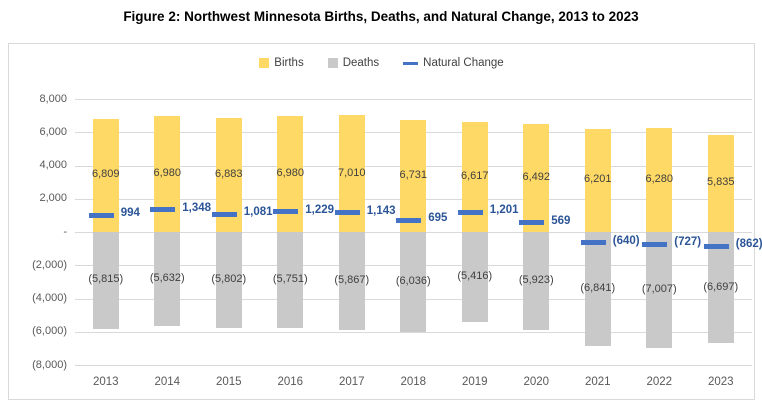  Describe the element at coordinates (264, 63) in the screenshot. I see `births-swatch-icon` at that location.